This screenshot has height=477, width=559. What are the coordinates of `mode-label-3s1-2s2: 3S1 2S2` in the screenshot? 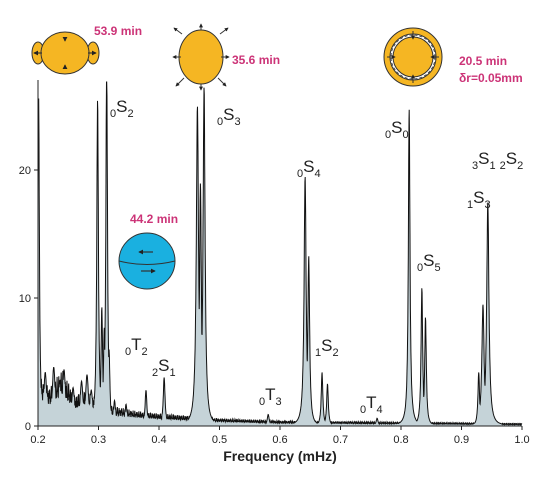 It's located at (497, 160).